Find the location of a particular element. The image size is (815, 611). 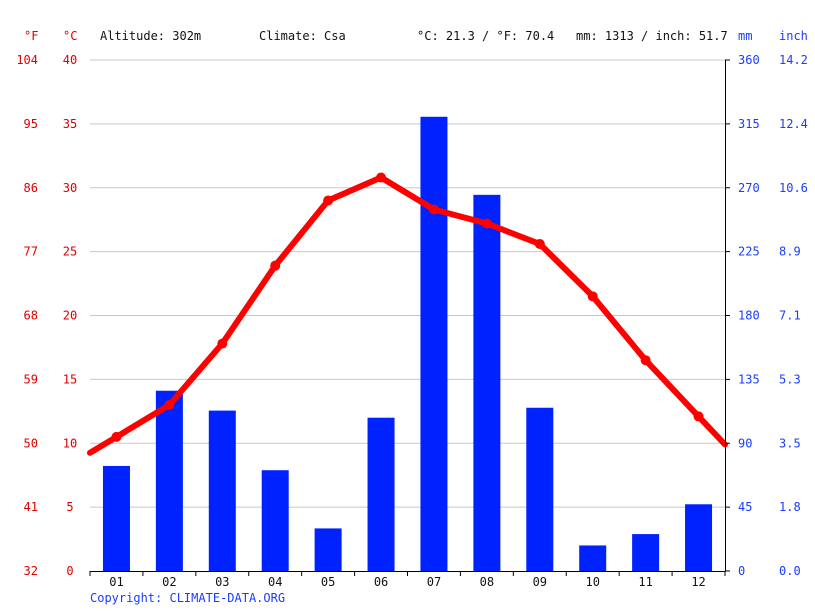

f-tick-label: 41 is located at coordinates (31, 507).